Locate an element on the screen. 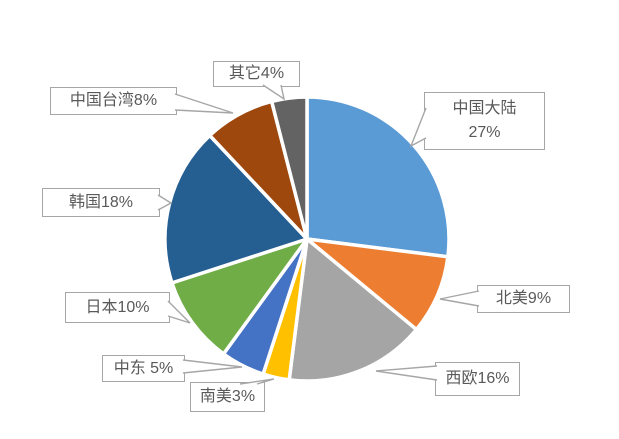 Image resolution: width=619 pixels, height=439 pixels. callout-mainland-china-label: 中国大陆 is located at coordinates (484, 108).